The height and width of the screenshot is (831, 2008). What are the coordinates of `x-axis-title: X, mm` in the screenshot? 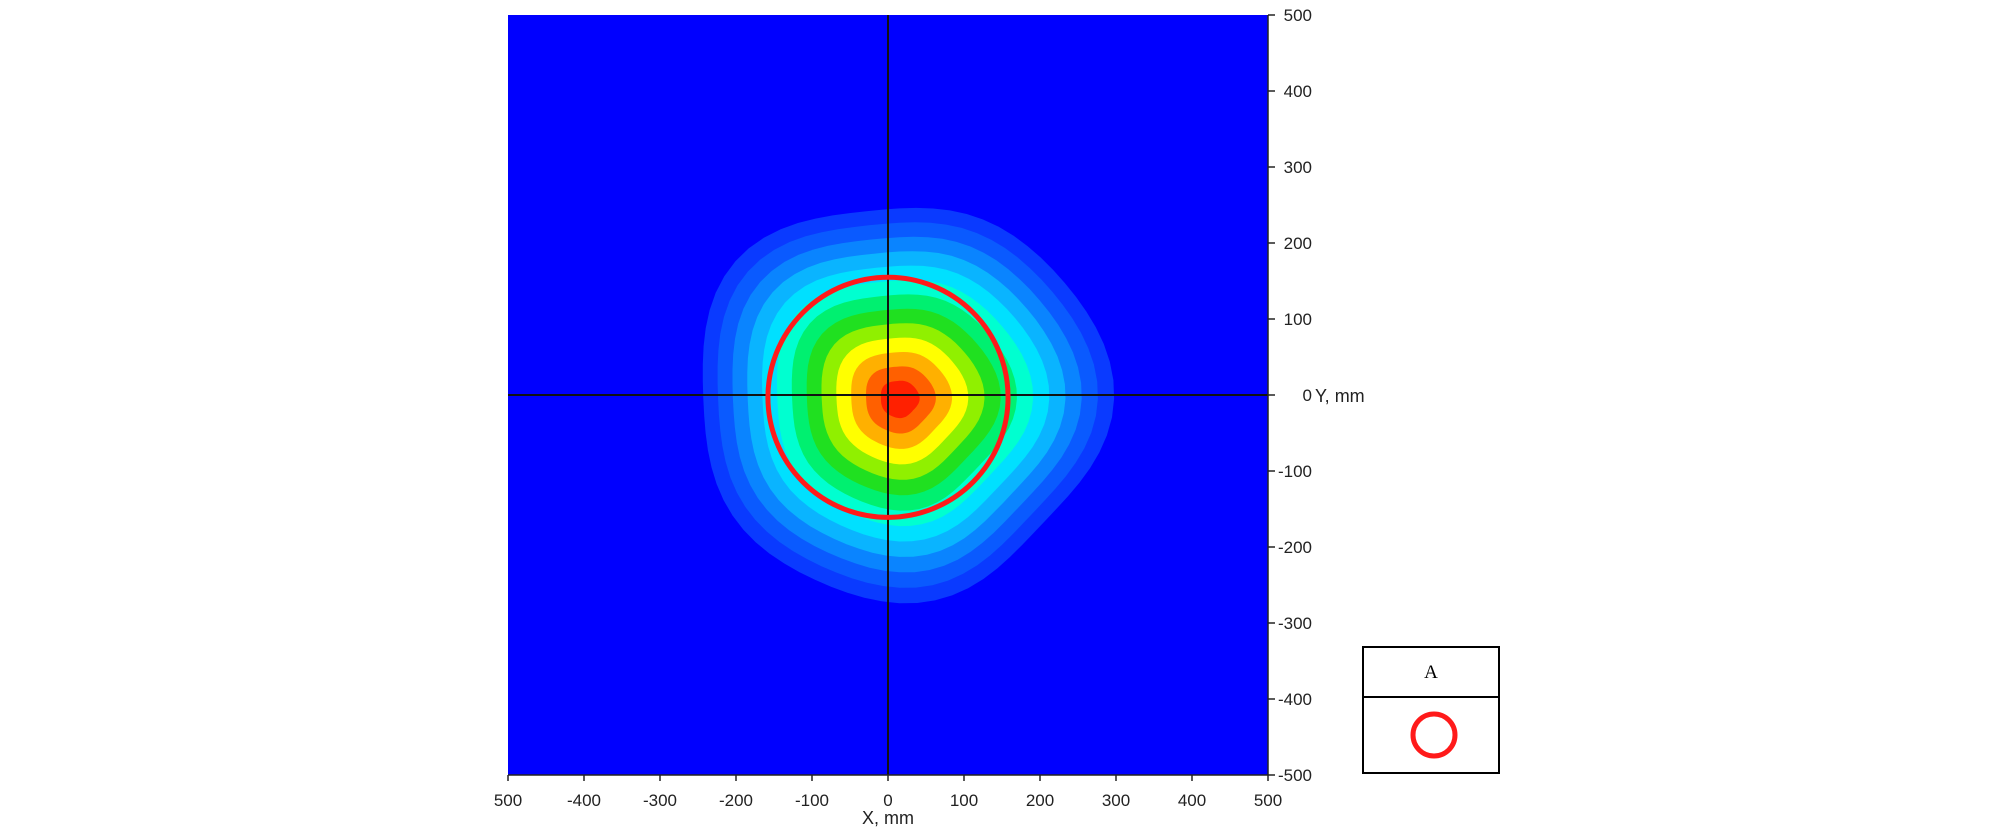 It's located at (888, 818).